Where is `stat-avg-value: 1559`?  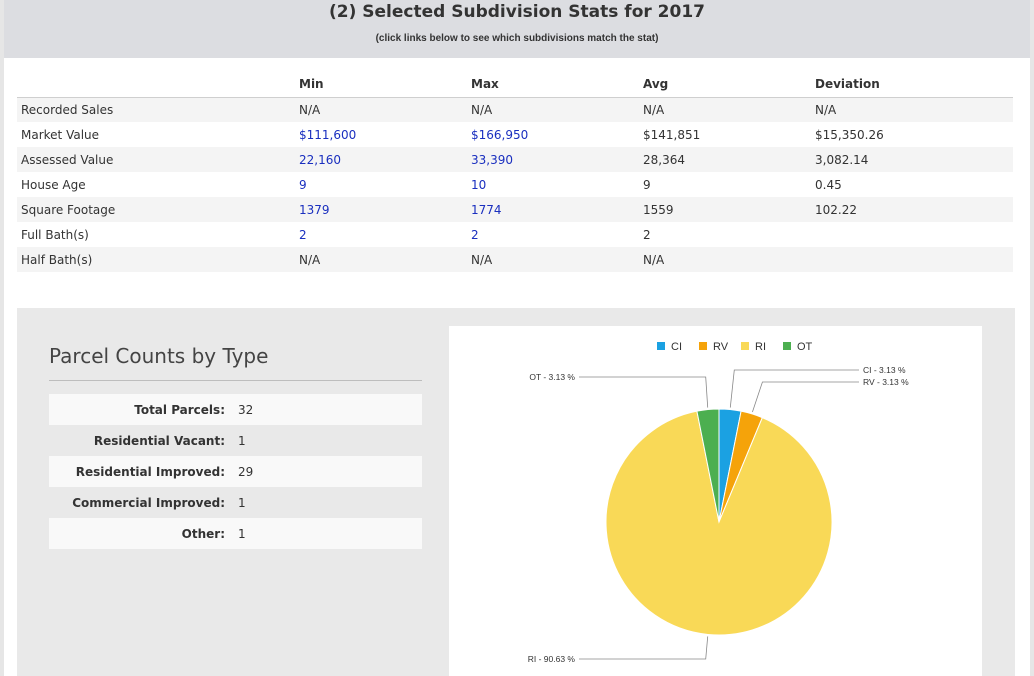 stat-avg-value: 1559 is located at coordinates (725, 209).